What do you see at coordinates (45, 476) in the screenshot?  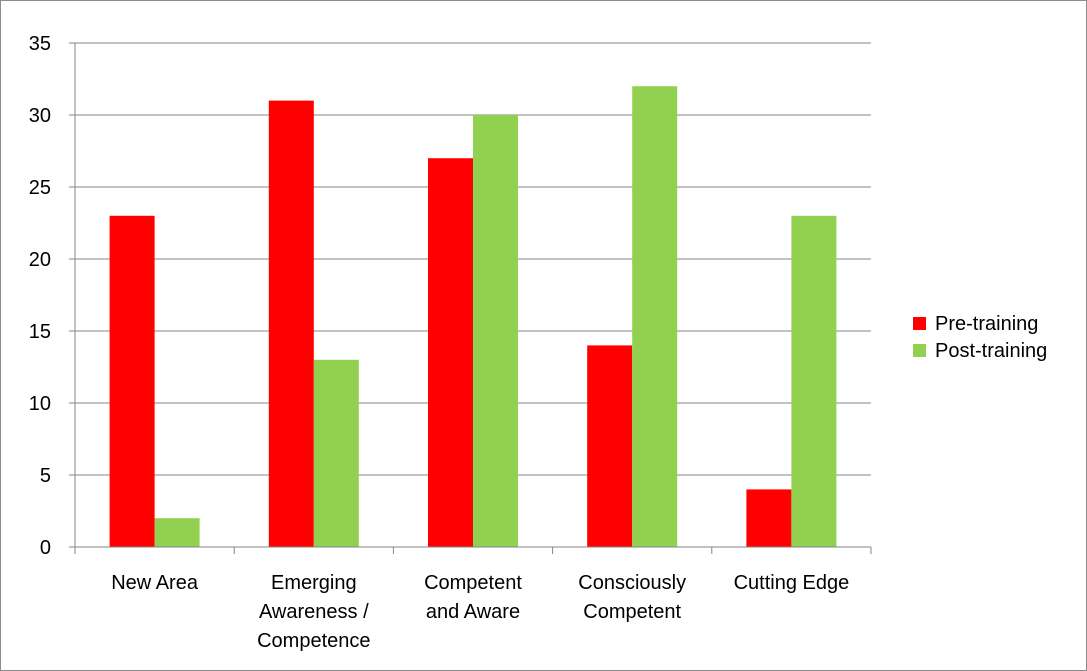 I see `y-tick-label: 5` at bounding box center [45, 476].